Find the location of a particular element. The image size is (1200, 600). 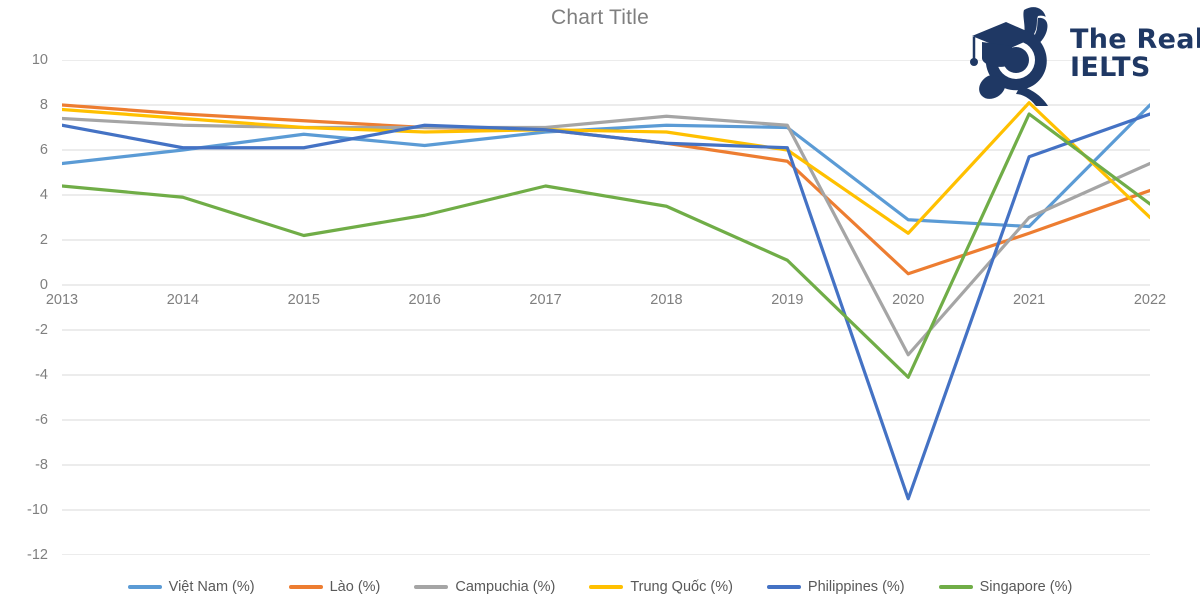

x-axis-tick-label: 2018 is located at coordinates (666, 300).